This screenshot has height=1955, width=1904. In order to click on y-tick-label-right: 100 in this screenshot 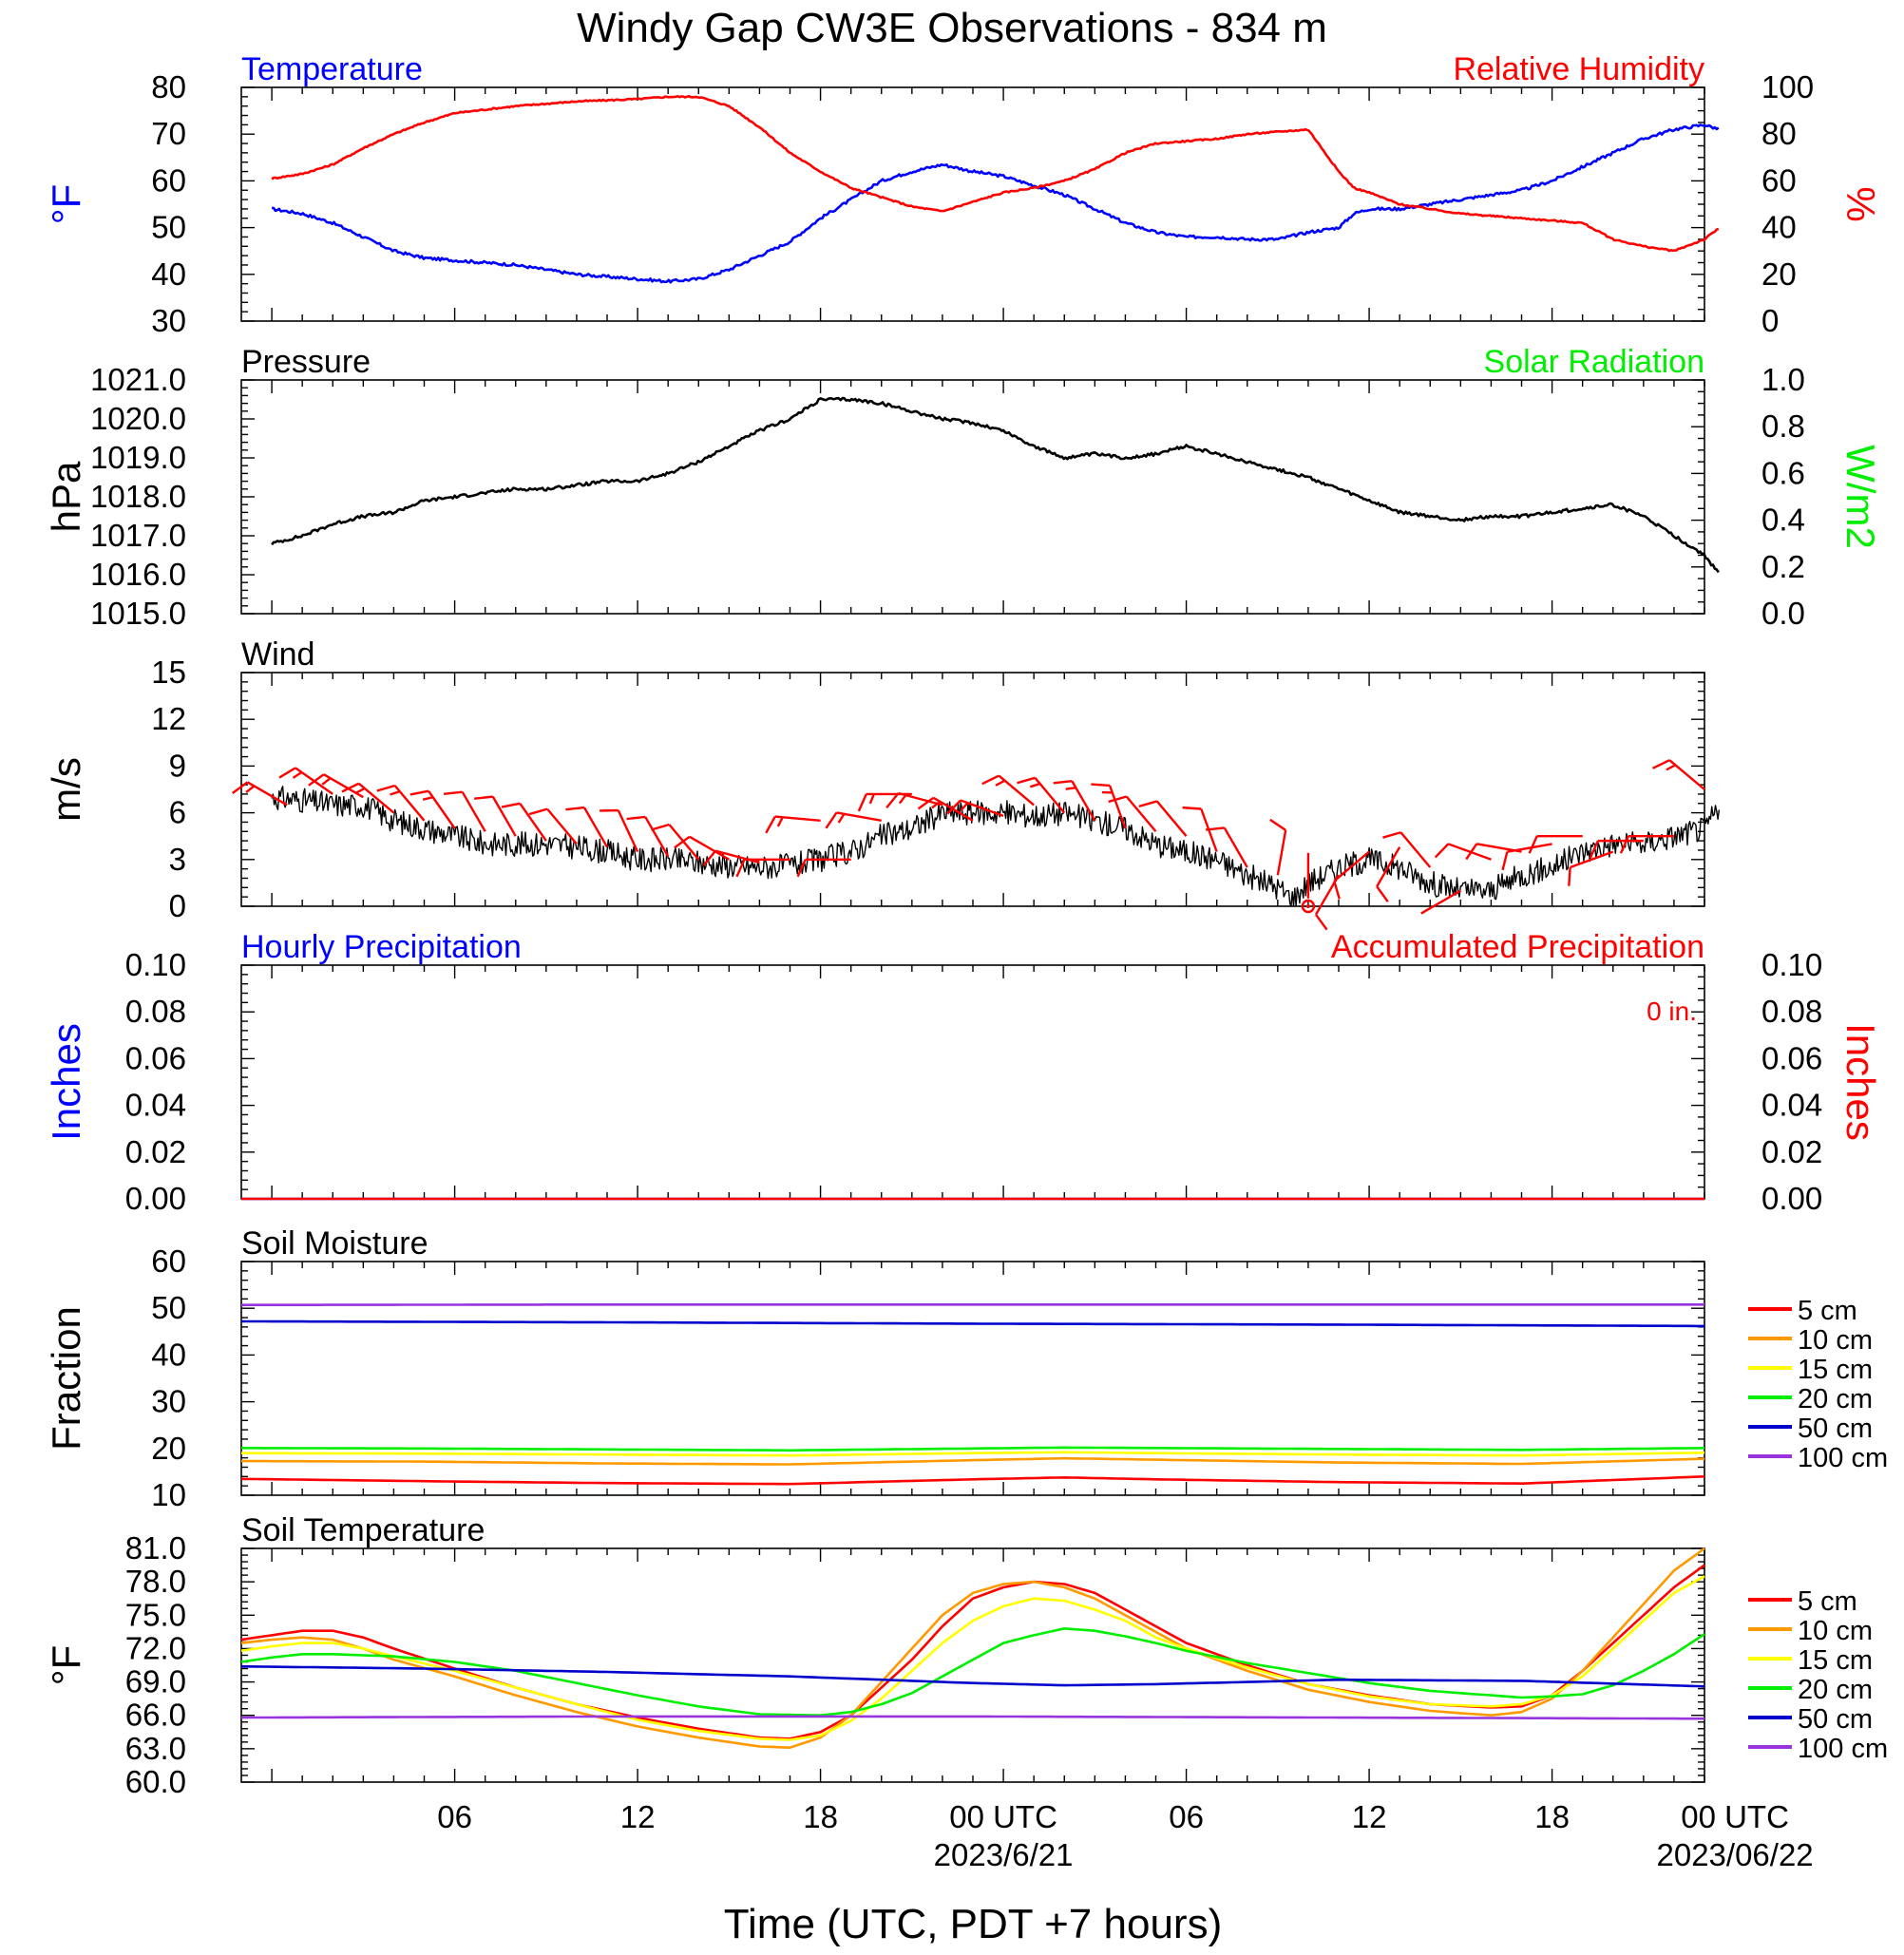, I will do `click(1787, 86)`.